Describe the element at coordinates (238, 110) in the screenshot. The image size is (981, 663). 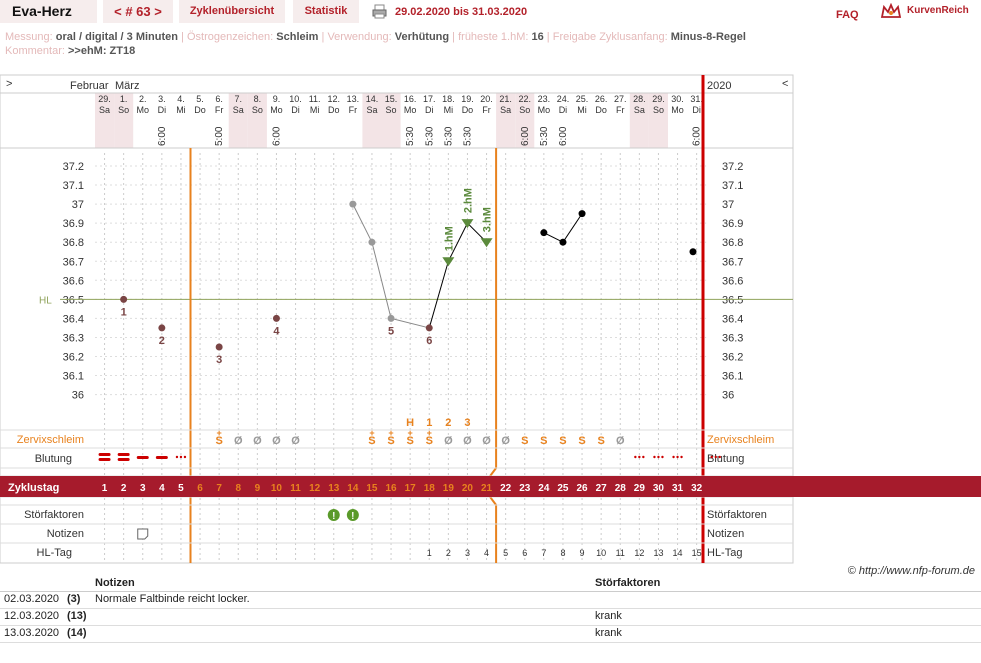
I see `weekday-label: Sa` at that location.